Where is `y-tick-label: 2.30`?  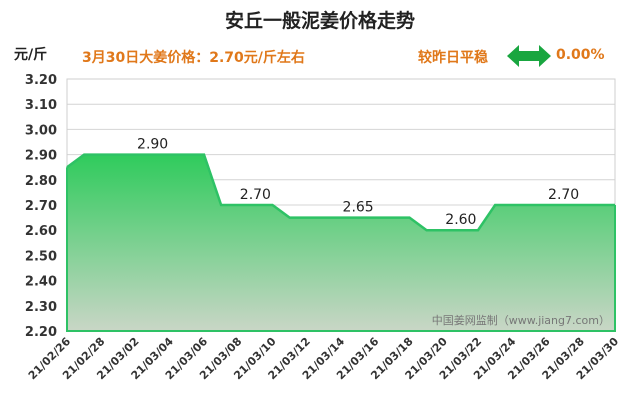
y-tick-label: 2.30 is located at coordinates (41, 307).